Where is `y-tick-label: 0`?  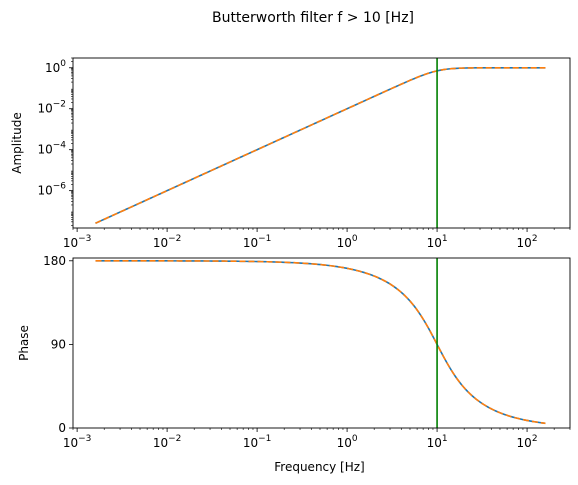
y-tick-label: 0 is located at coordinates (62, 428).